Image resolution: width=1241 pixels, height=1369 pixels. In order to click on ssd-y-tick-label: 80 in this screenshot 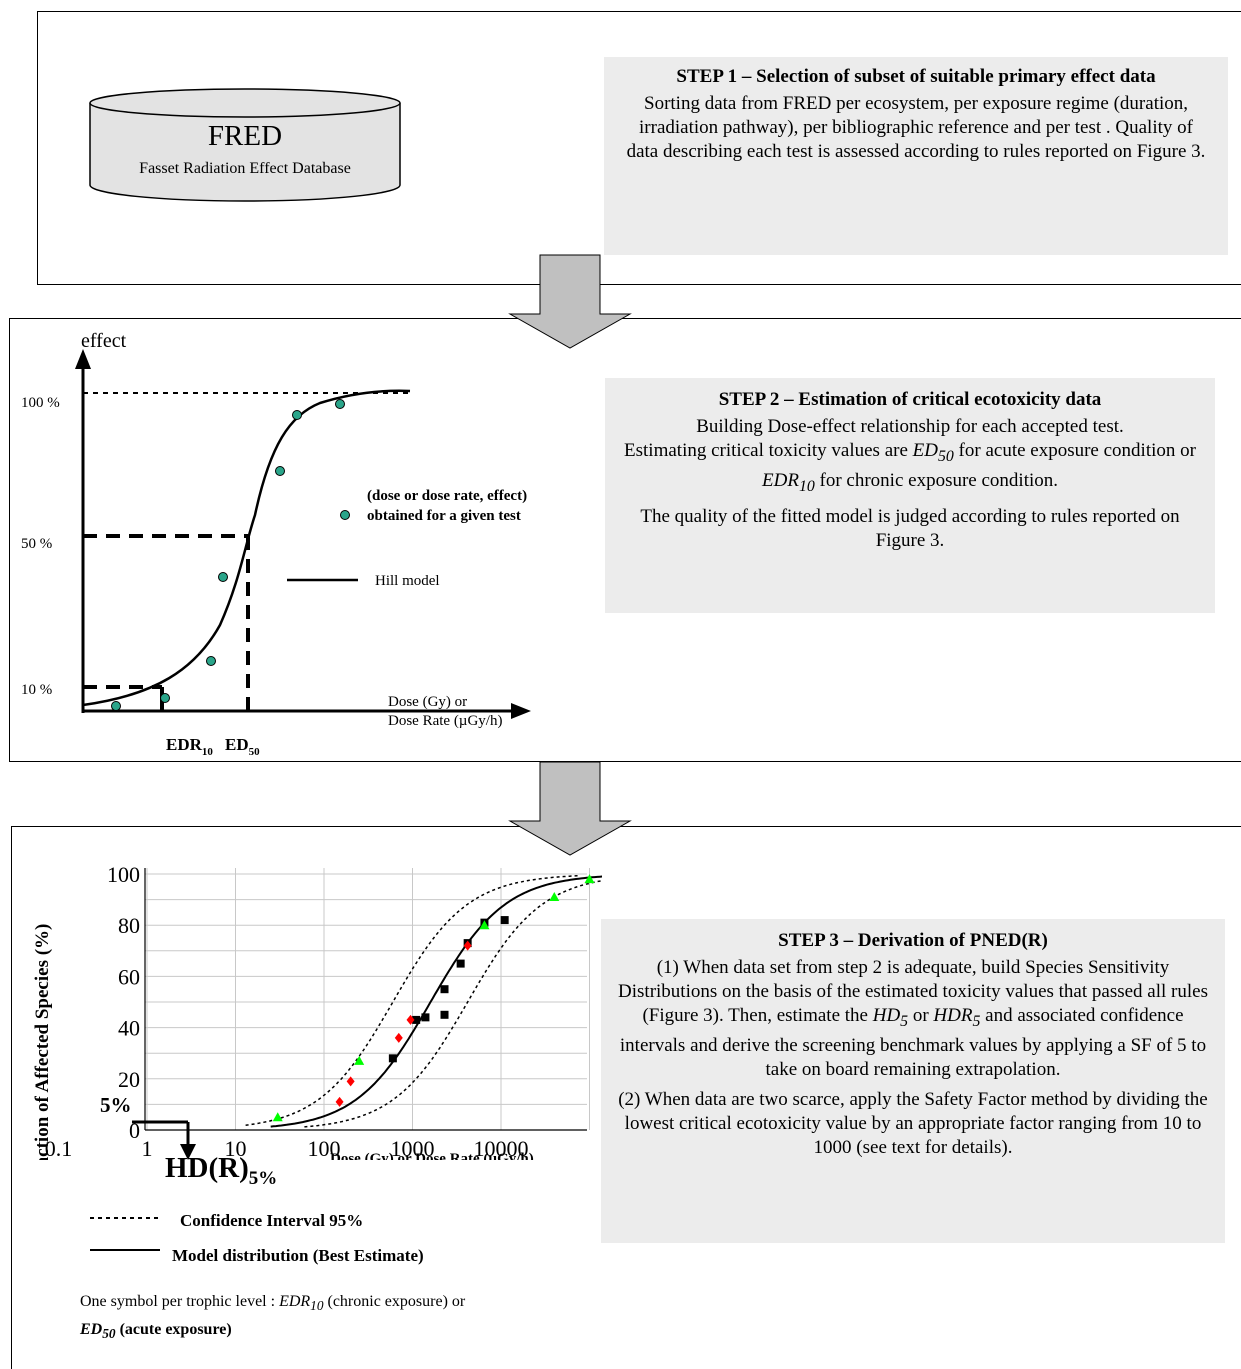, I will do `click(129, 925)`.